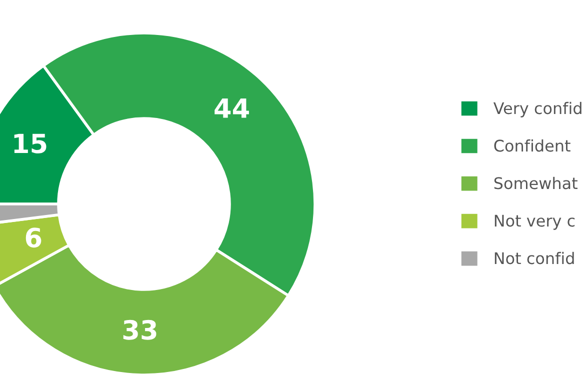 This screenshot has width=585, height=390. Describe the element at coordinates (34, 238) in the screenshot. I see `data-label: 6` at that location.